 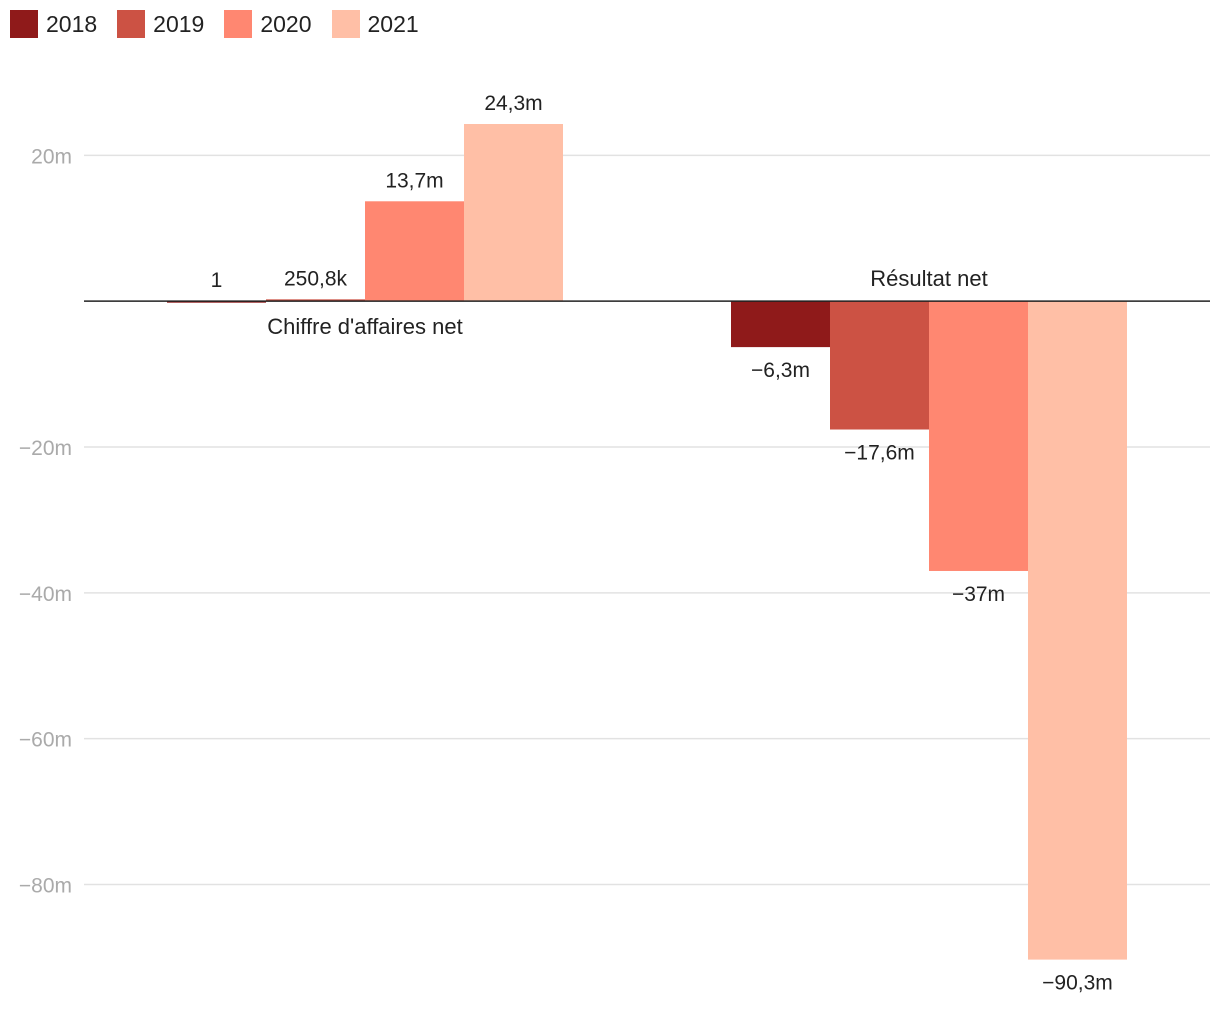 What do you see at coordinates (45, 886) in the screenshot?
I see `y-tick-label: −80m` at bounding box center [45, 886].